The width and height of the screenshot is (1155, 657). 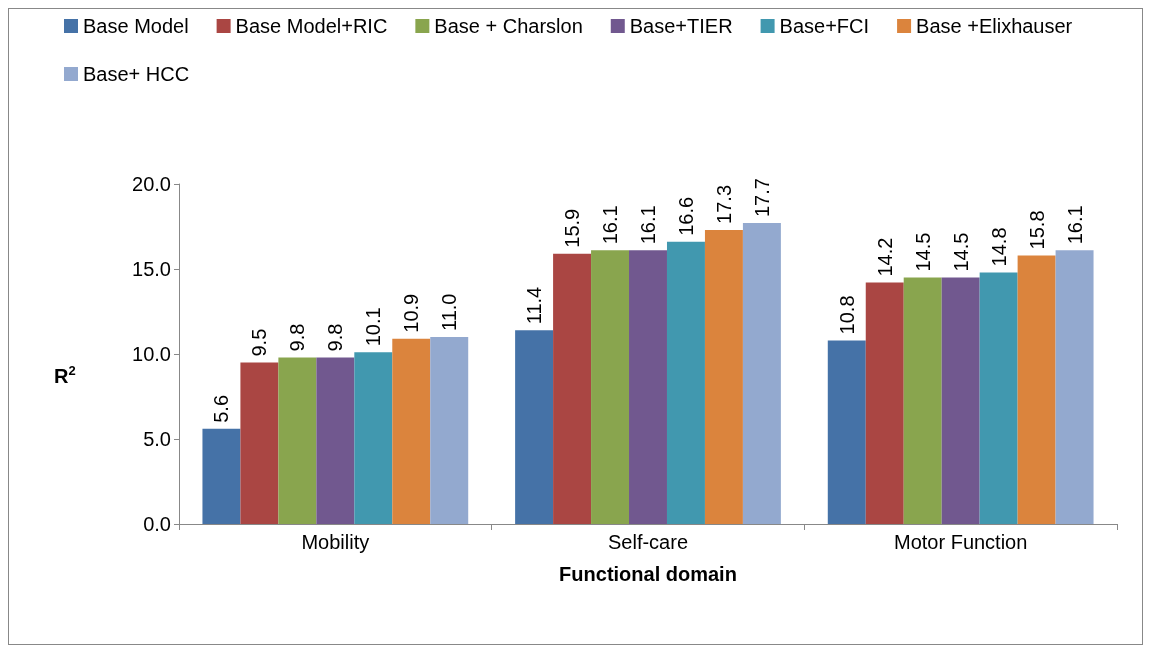 What do you see at coordinates (960, 542) in the screenshot?
I see `x-tick-label: Motor Function` at bounding box center [960, 542].